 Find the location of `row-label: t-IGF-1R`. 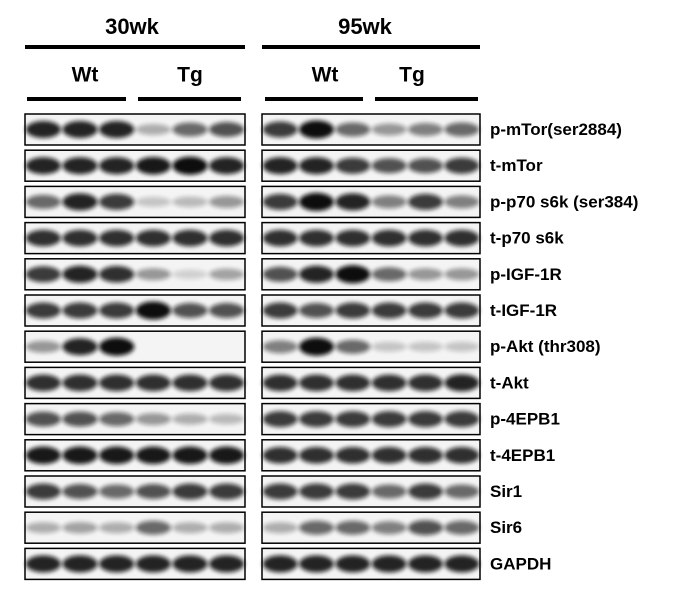

row-label: t-IGF-1R is located at coordinates (523, 310).